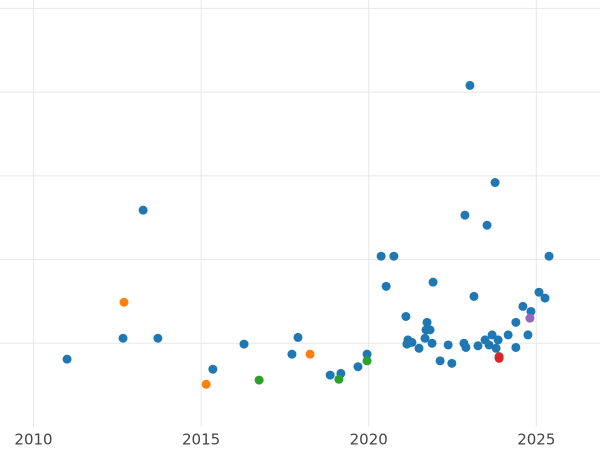 The width and height of the screenshot is (600, 450). I want to click on x-tick-label: 2015, so click(201, 440).